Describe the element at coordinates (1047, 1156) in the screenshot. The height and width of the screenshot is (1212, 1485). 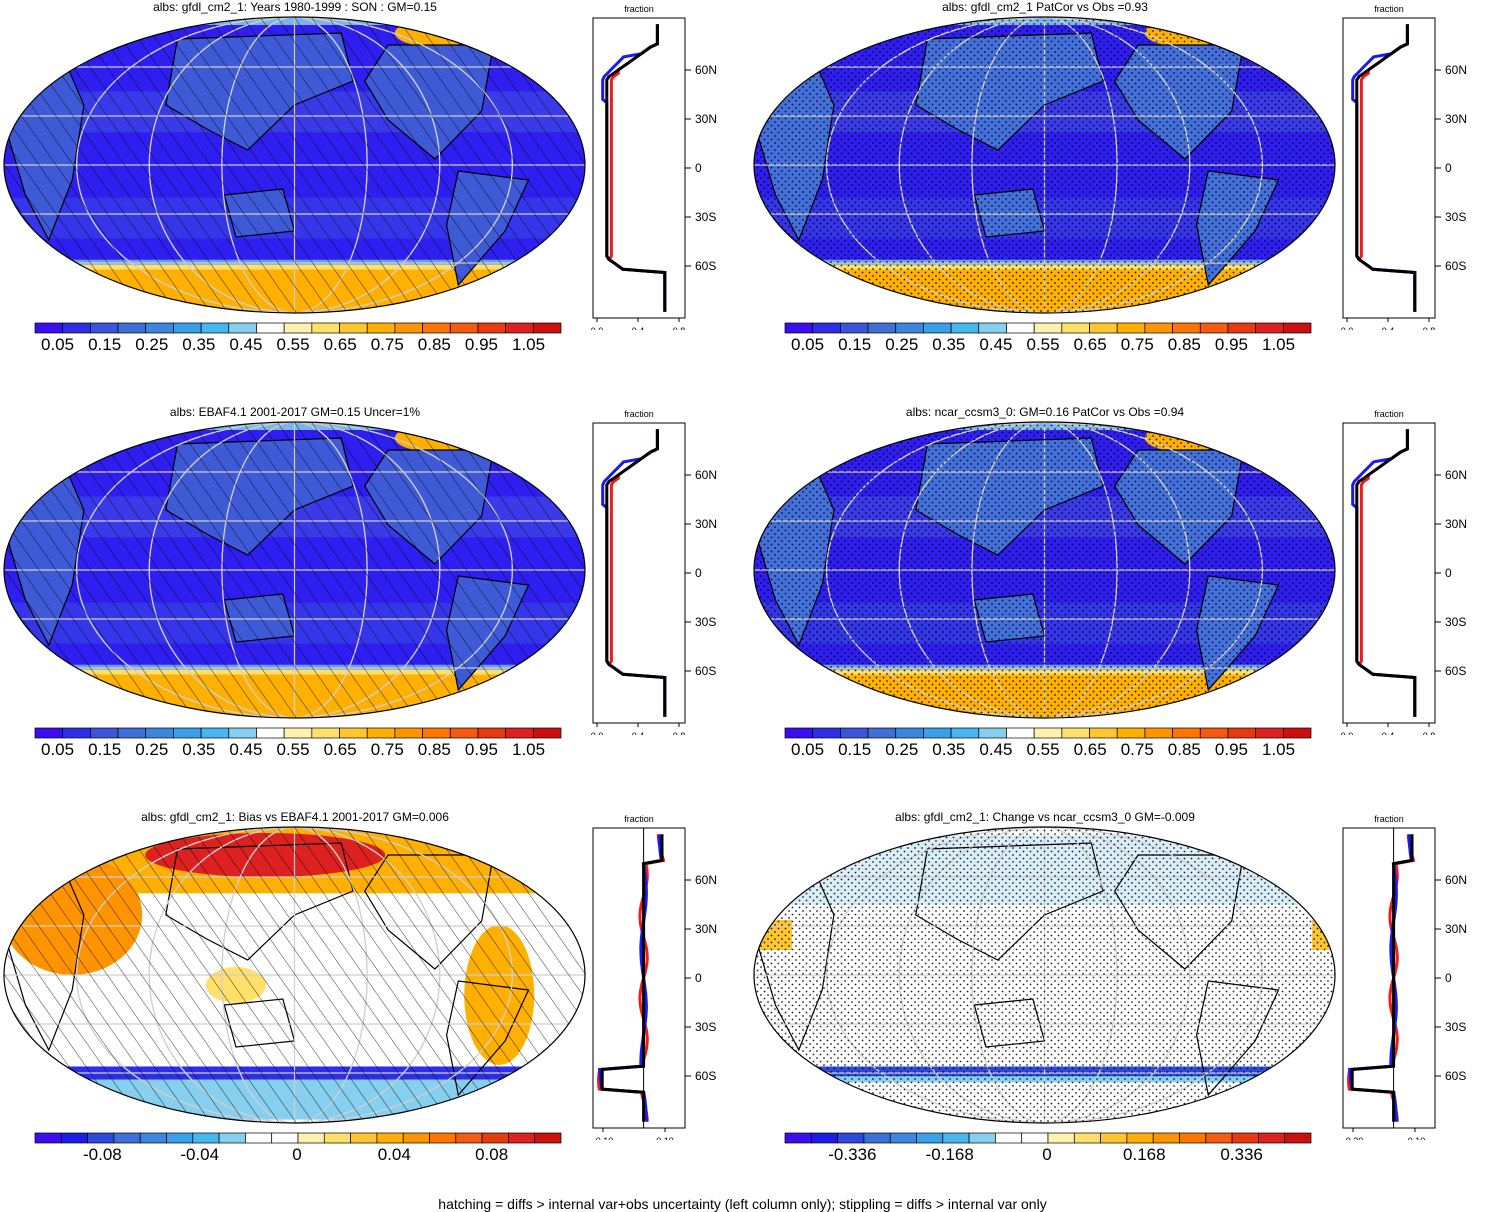
I see `colorbar-labels: -0.336 -0.168 0 0.168 0.336` at that location.